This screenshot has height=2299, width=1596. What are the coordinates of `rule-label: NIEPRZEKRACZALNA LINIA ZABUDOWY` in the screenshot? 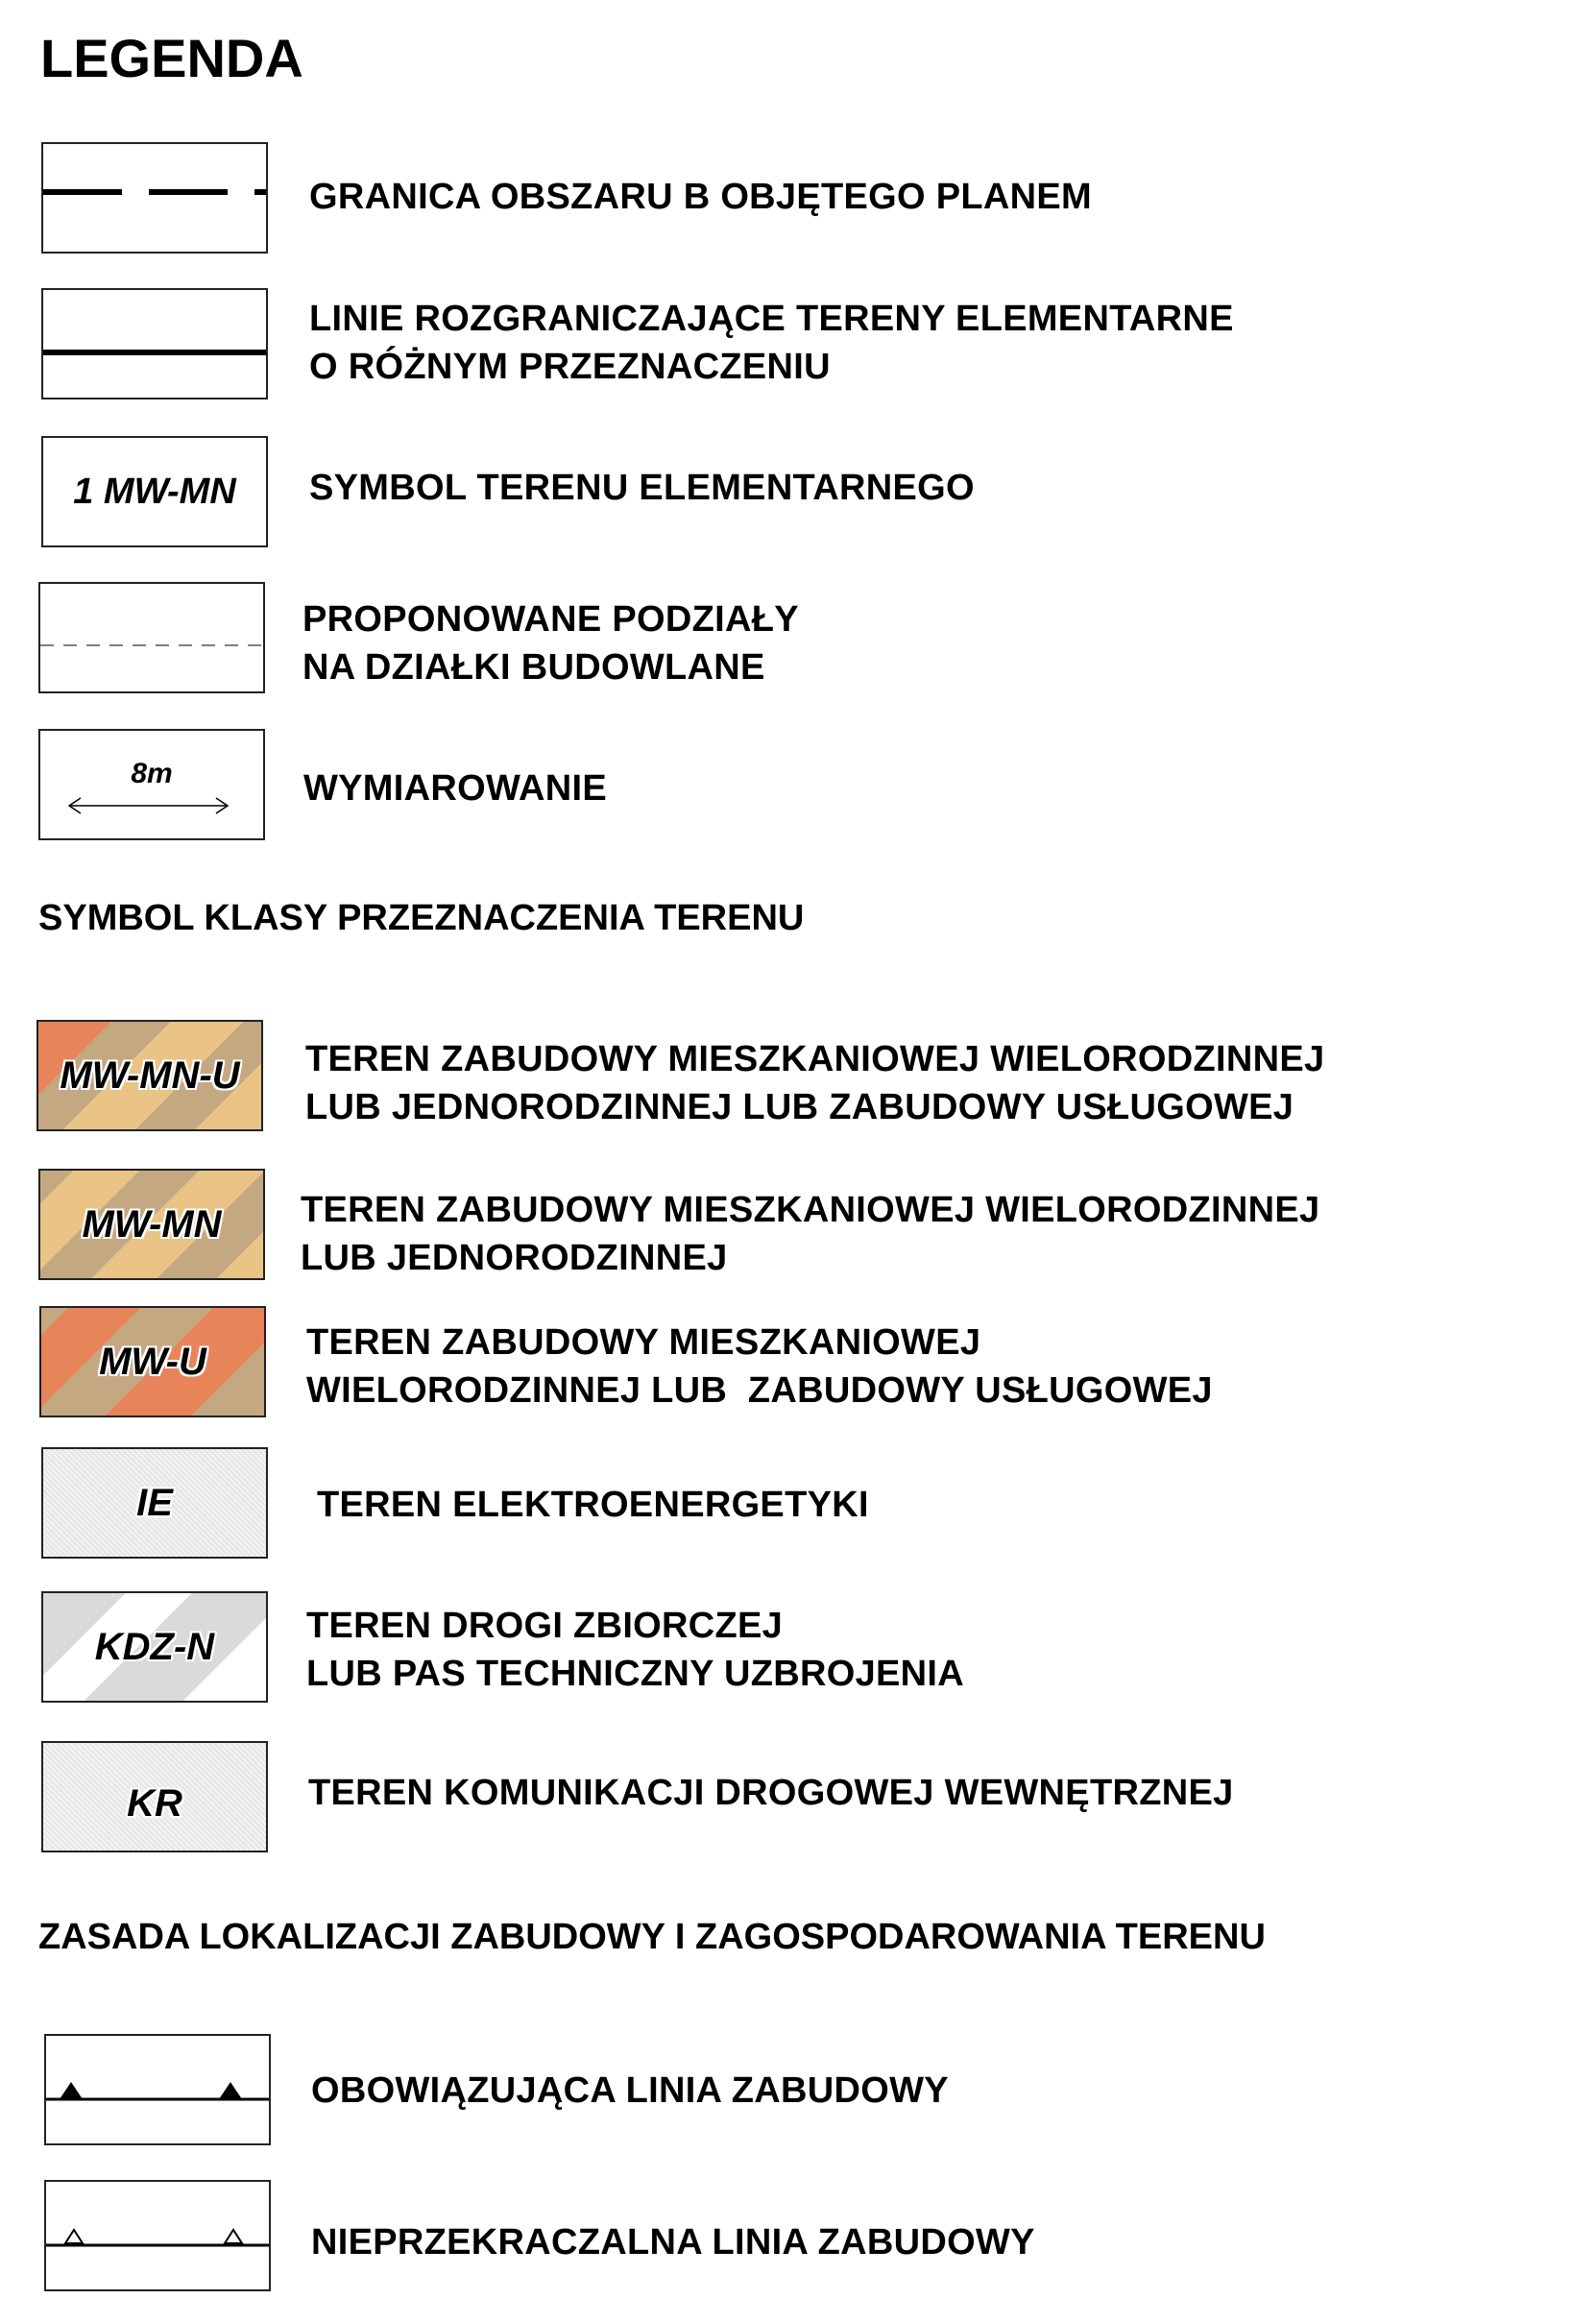 It's located at (673, 2242).